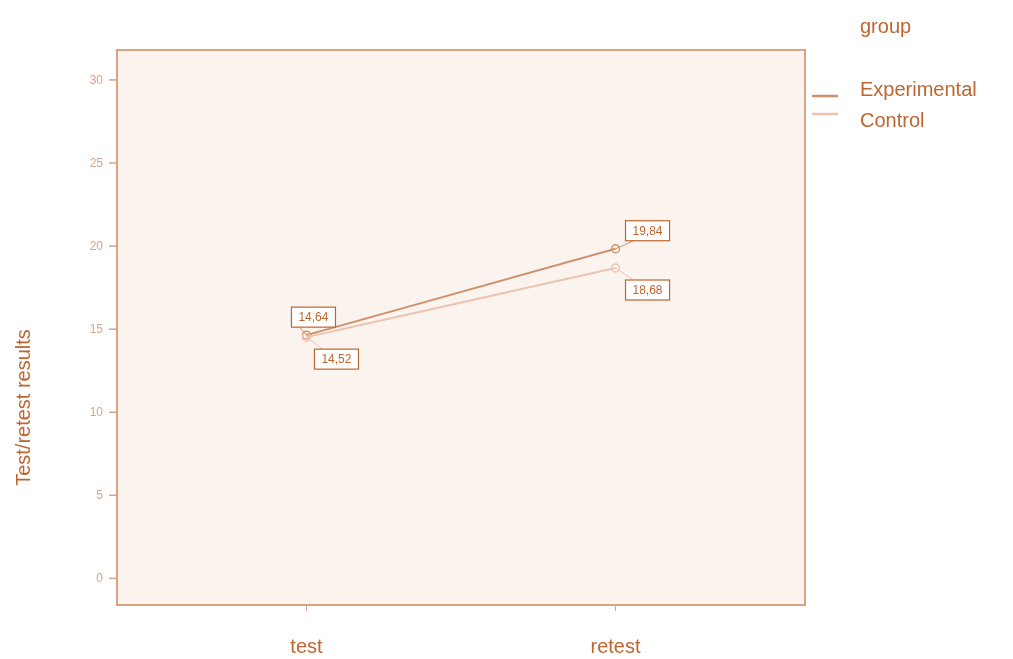 The width and height of the screenshot is (1013, 659). I want to click on data-label: 14,52, so click(336, 359).